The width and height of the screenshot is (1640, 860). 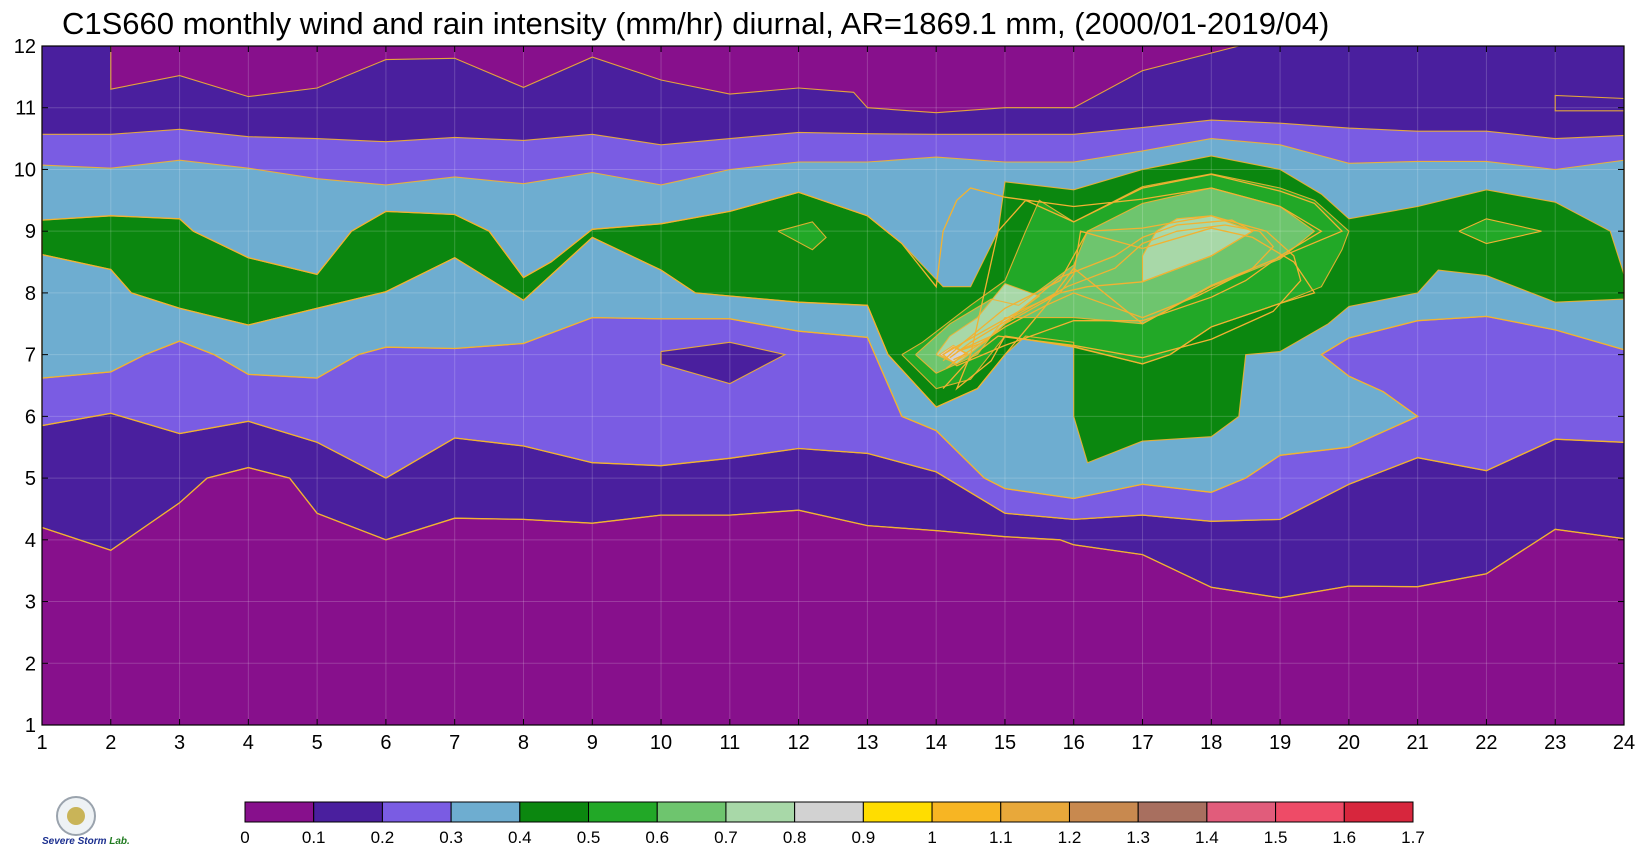 I want to click on colorbar-tick-label: 0.4, so click(x=520, y=837).